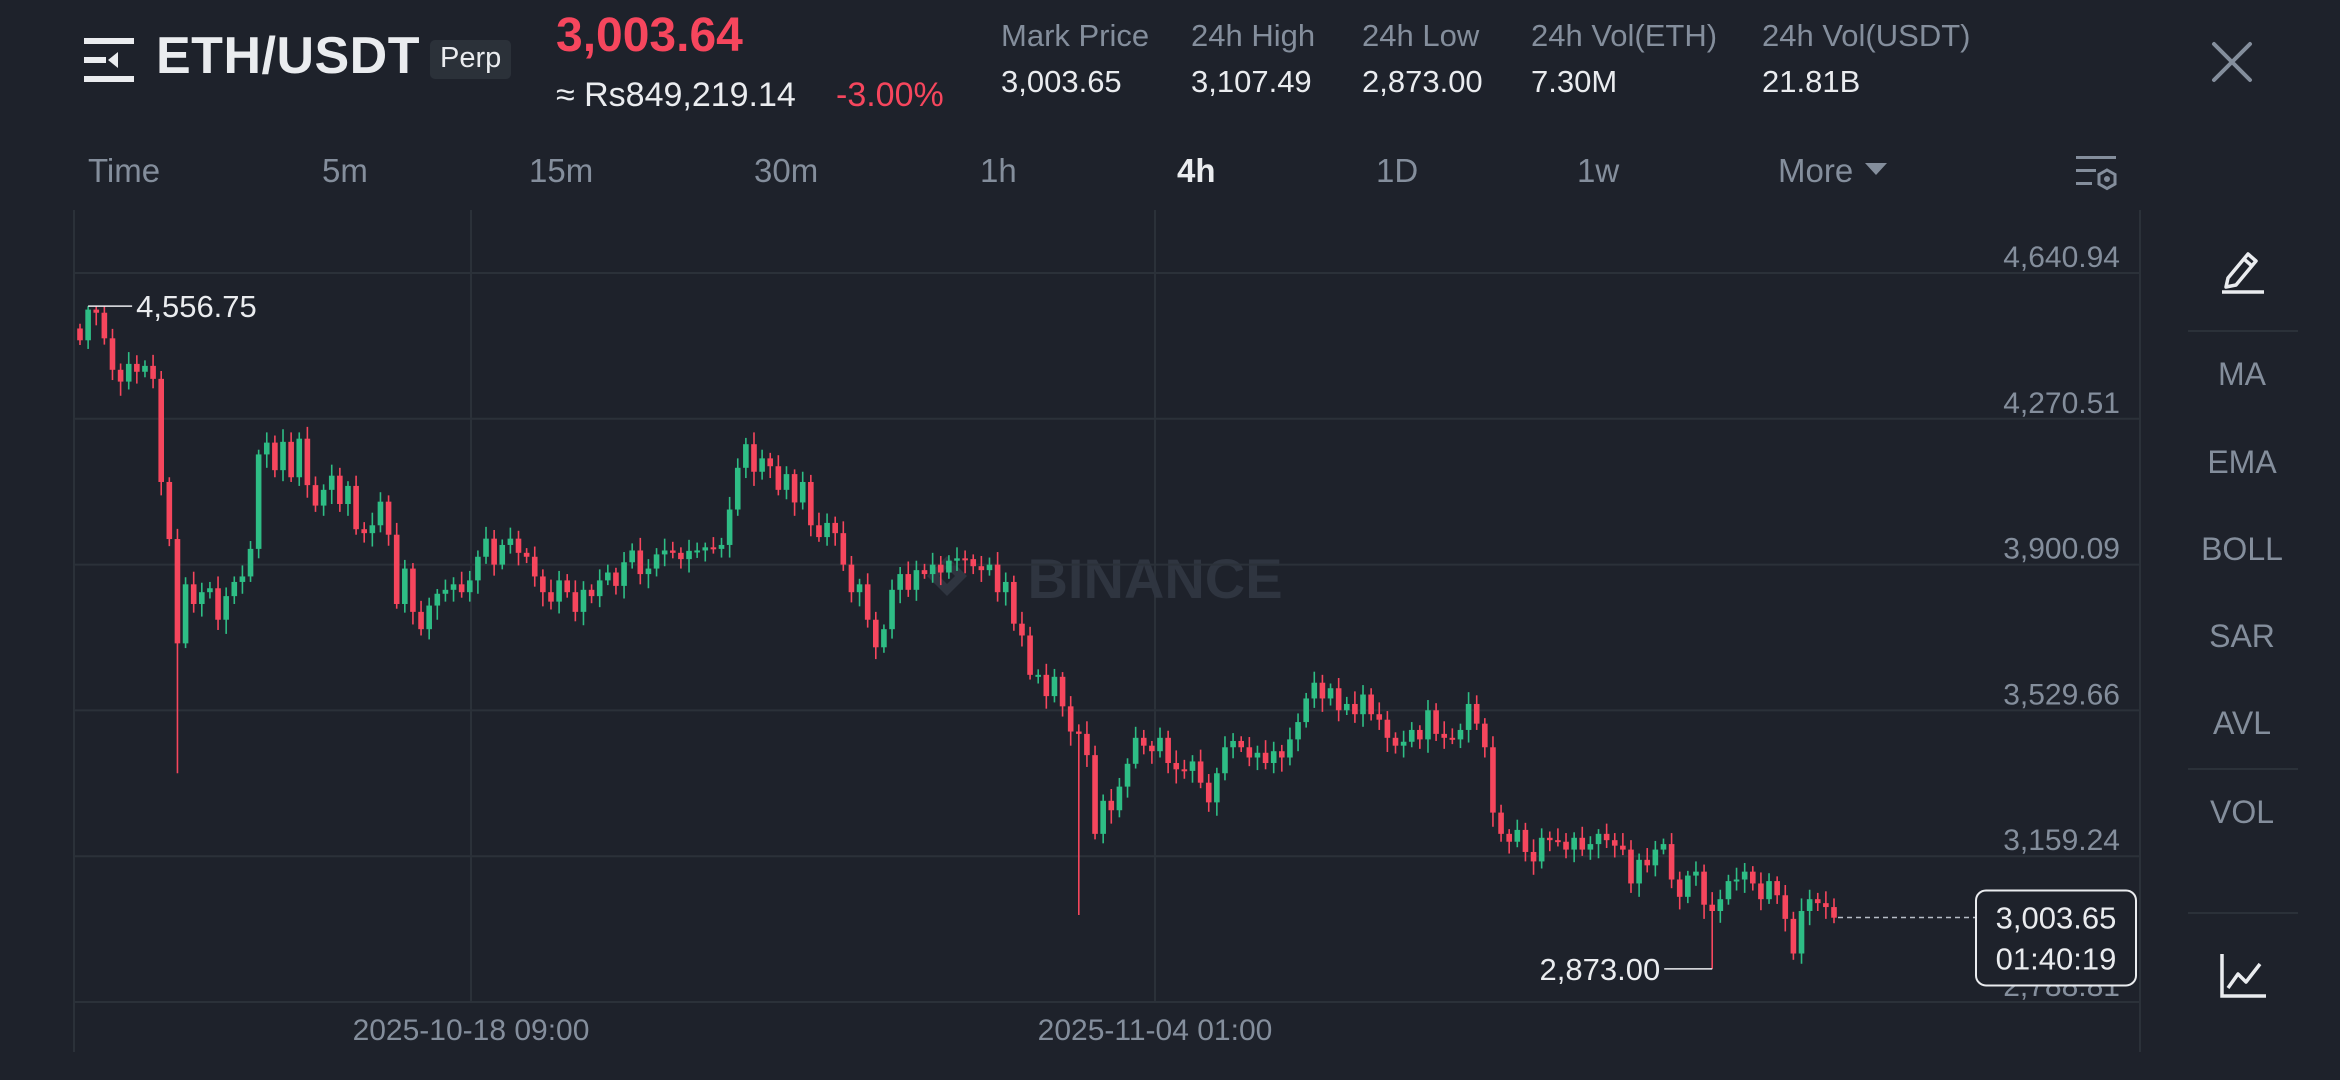 The height and width of the screenshot is (1080, 2340). Describe the element at coordinates (1598, 170) in the screenshot. I see `tab-1w: 1w` at that location.